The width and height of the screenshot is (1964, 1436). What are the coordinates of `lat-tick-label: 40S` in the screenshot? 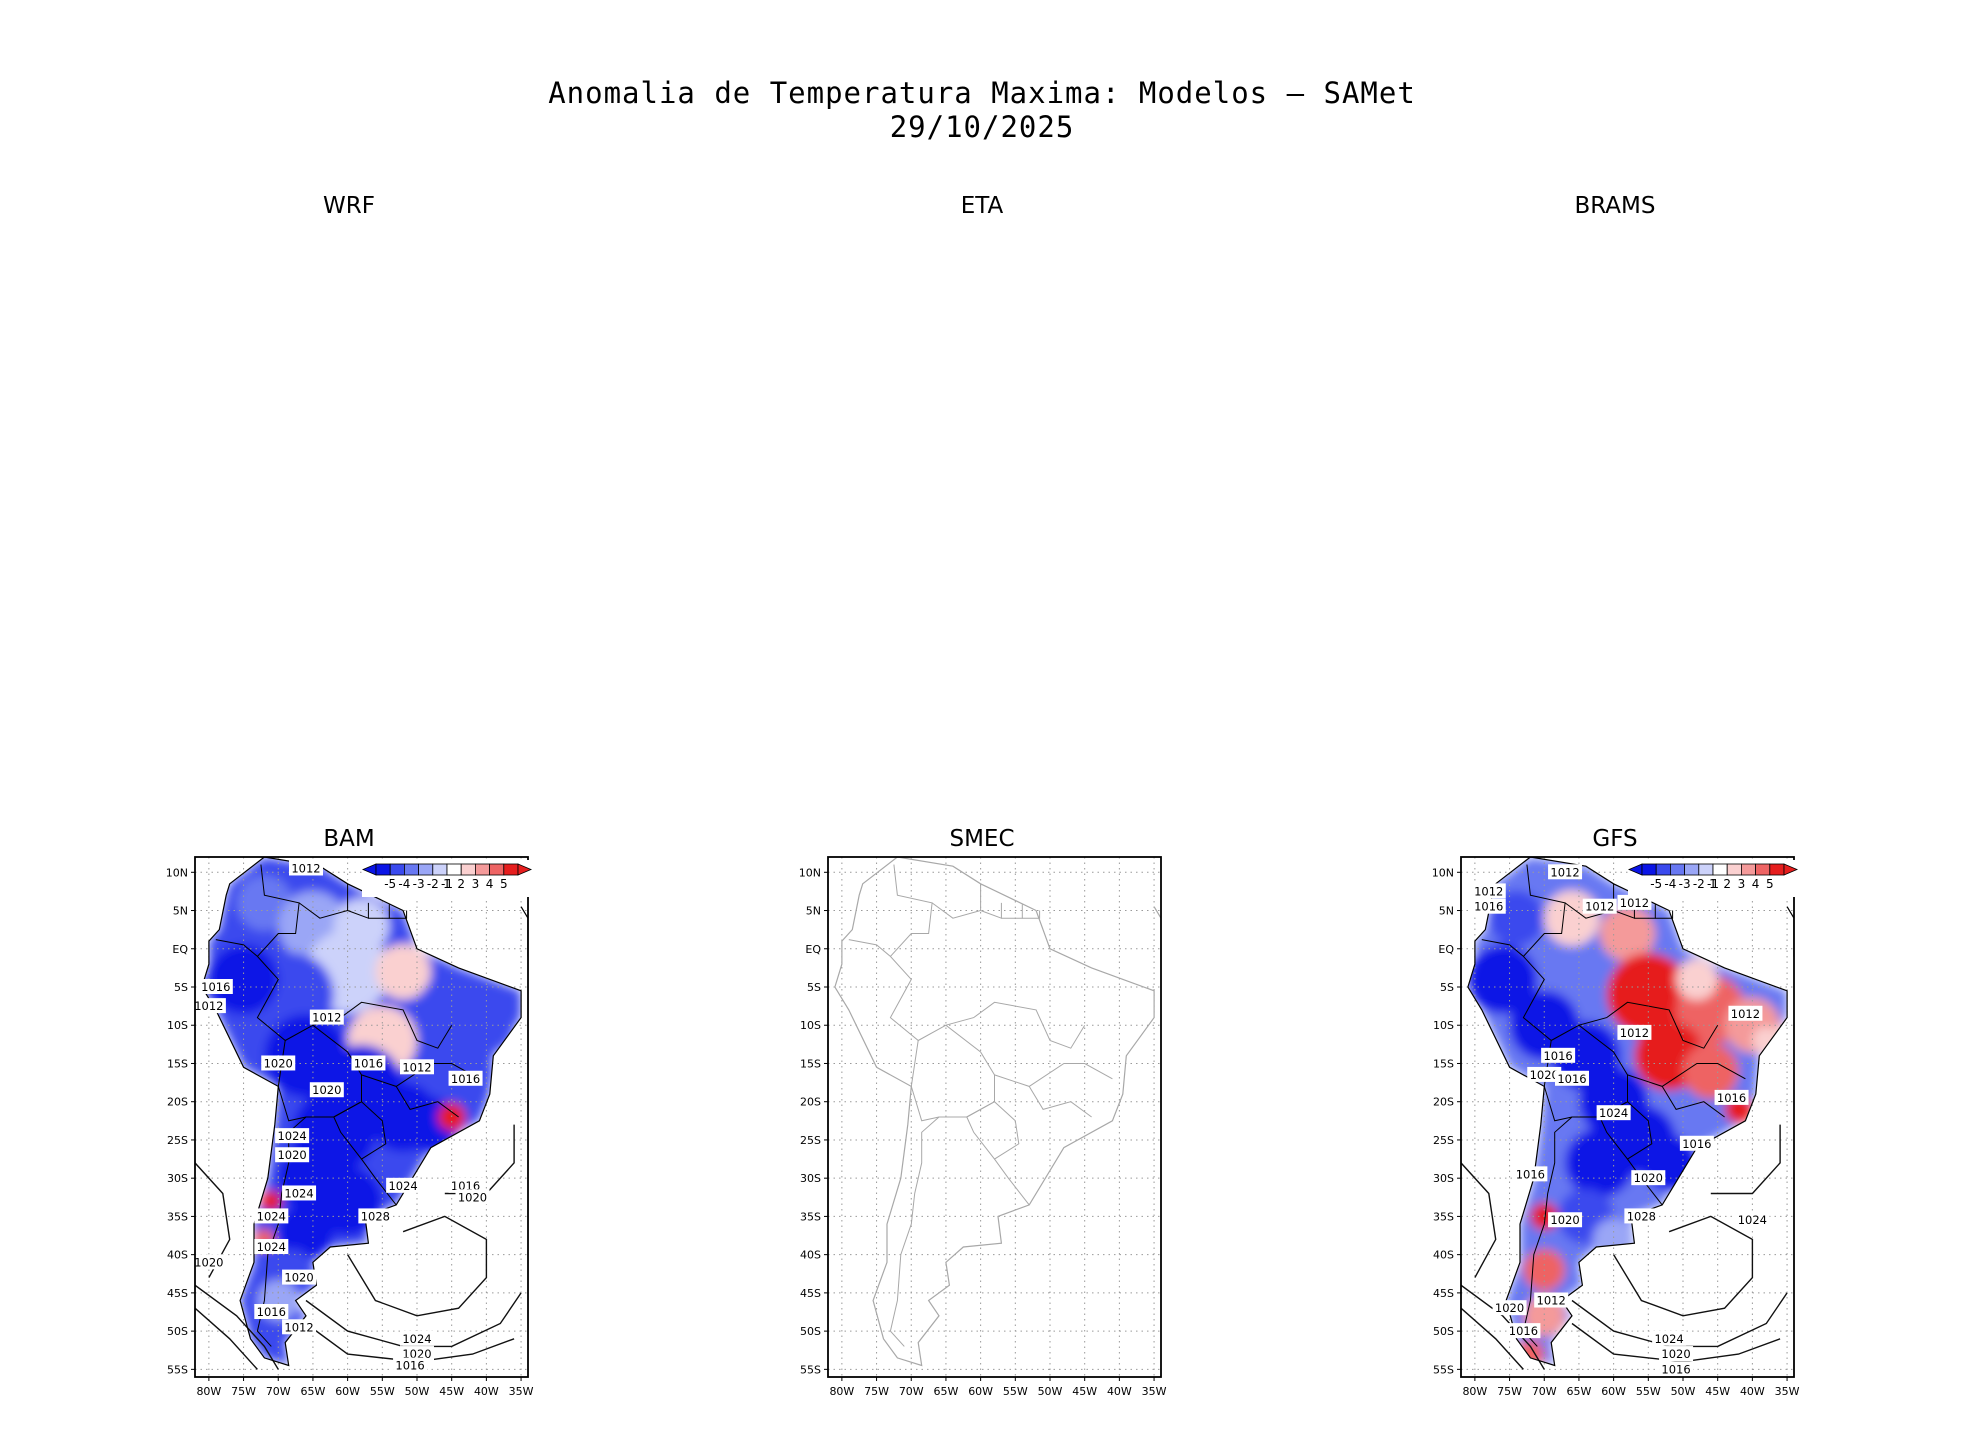 It's located at (810, 1255).